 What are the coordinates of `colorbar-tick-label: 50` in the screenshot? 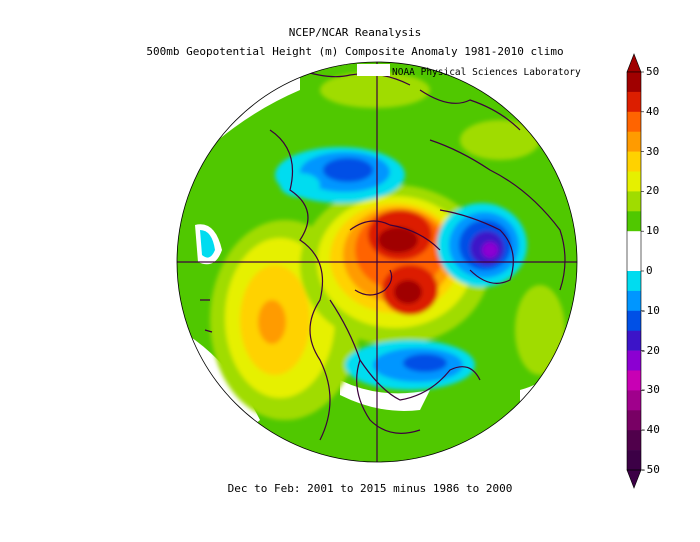 It's located at (653, 71).